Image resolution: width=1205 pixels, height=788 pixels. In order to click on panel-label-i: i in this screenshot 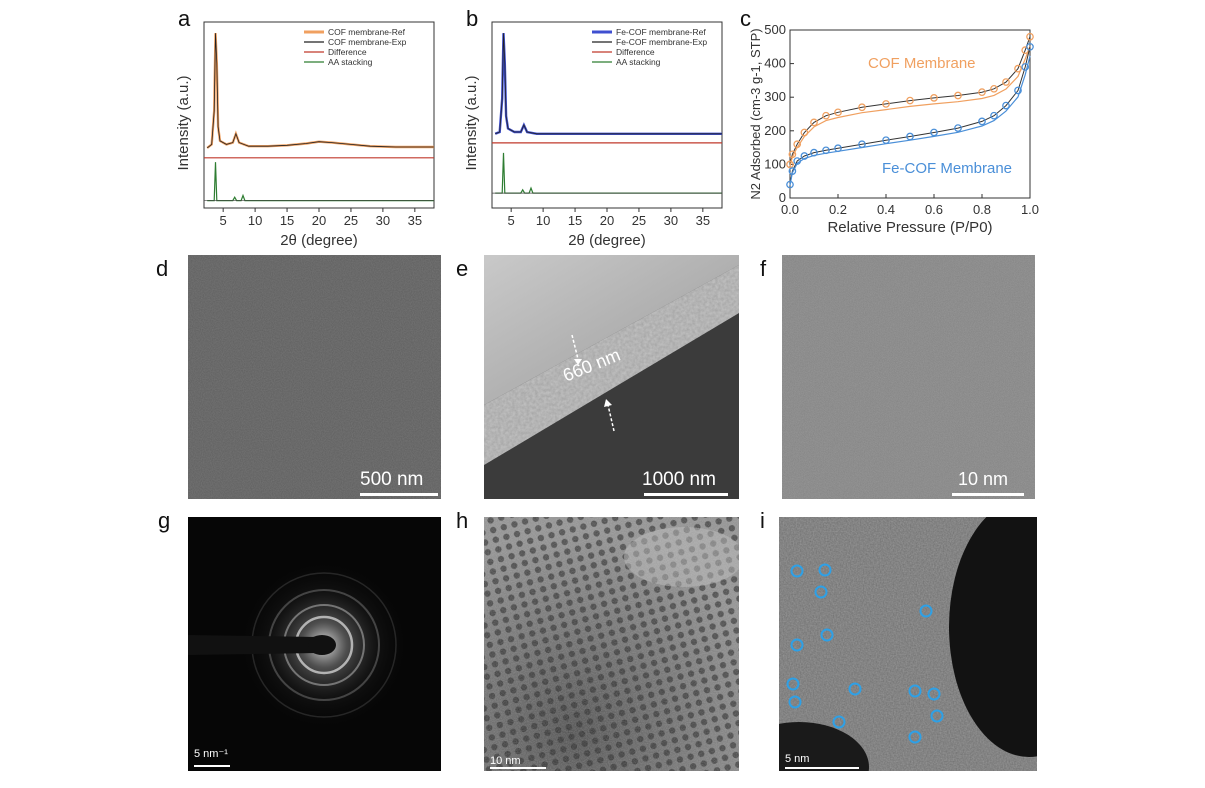, I will do `click(762, 520)`.